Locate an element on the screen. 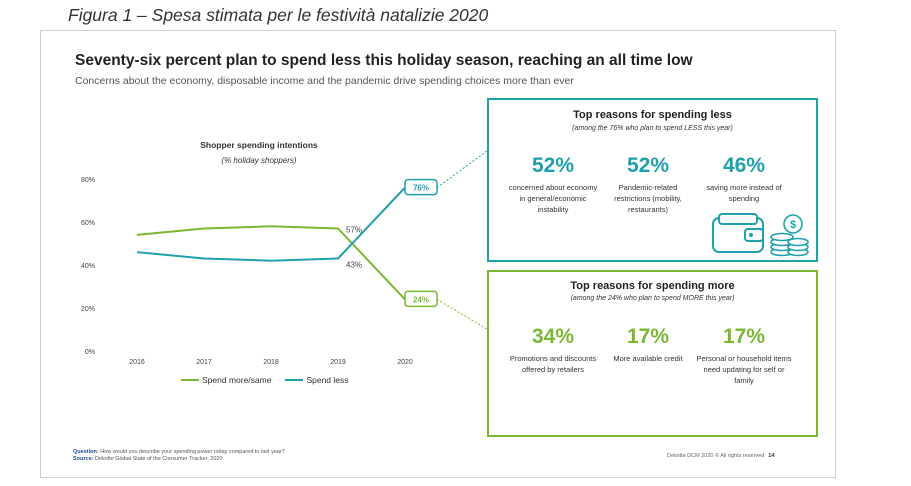 This screenshot has height=486, width=911. y-tick-label: 0% is located at coordinates (90, 352).